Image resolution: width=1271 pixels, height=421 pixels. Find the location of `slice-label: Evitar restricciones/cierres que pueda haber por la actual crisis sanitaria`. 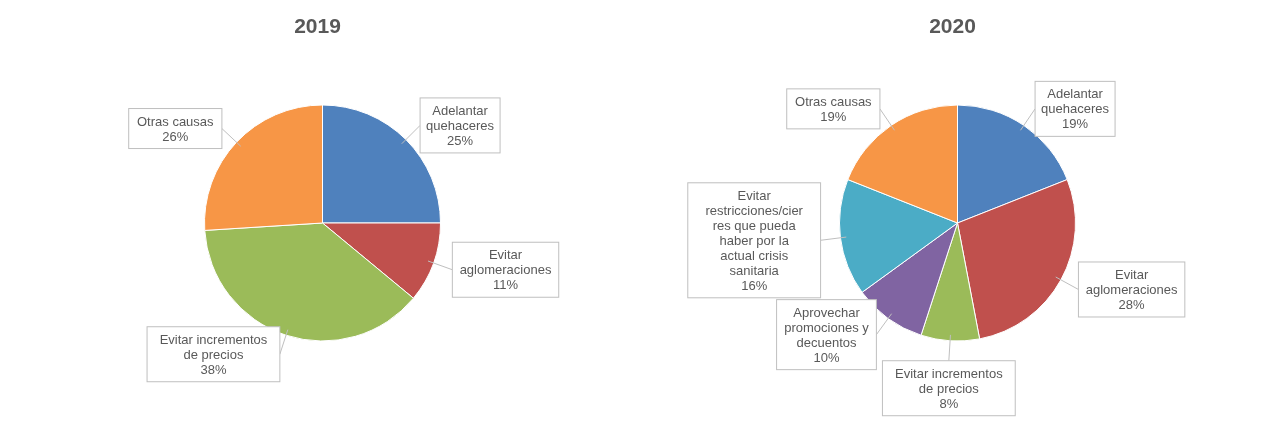

slice-label: Evitar restricciones/cierres que pueda haber por la actual crisis sanitaria is located at coordinates (754, 232).